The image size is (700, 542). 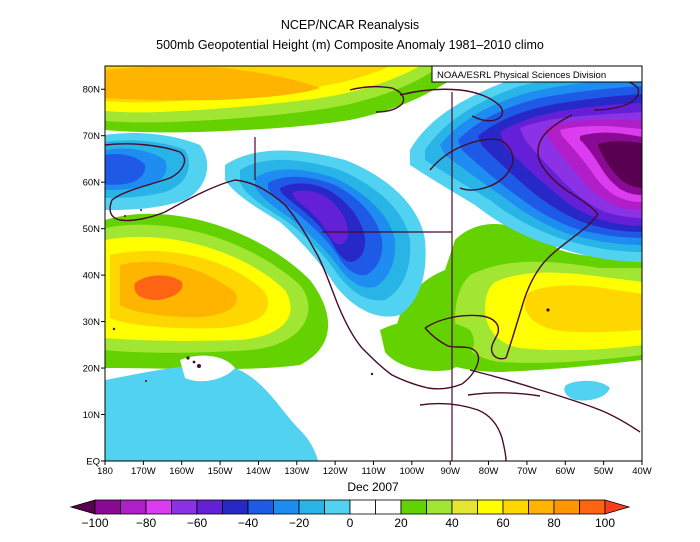 I want to click on x-tick-label: 110W, so click(x=373, y=471).